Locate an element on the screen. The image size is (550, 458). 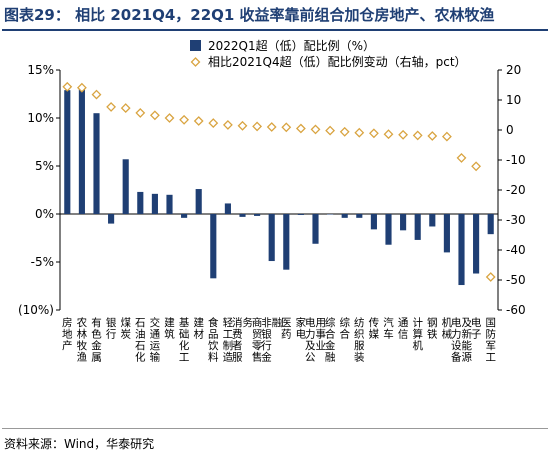
bar-电子 is located at coordinates (476, 244).